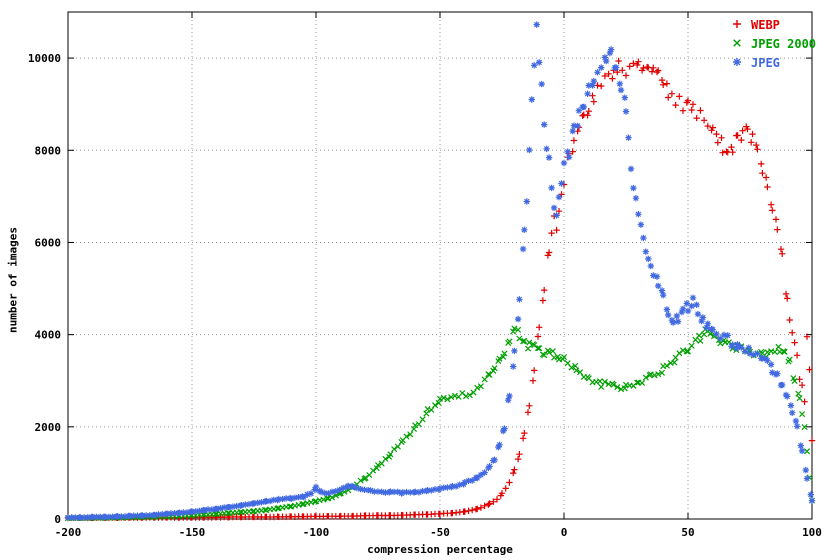  What do you see at coordinates (784, 44) in the screenshot?
I see `legend-label: JPEG 2000` at bounding box center [784, 44].